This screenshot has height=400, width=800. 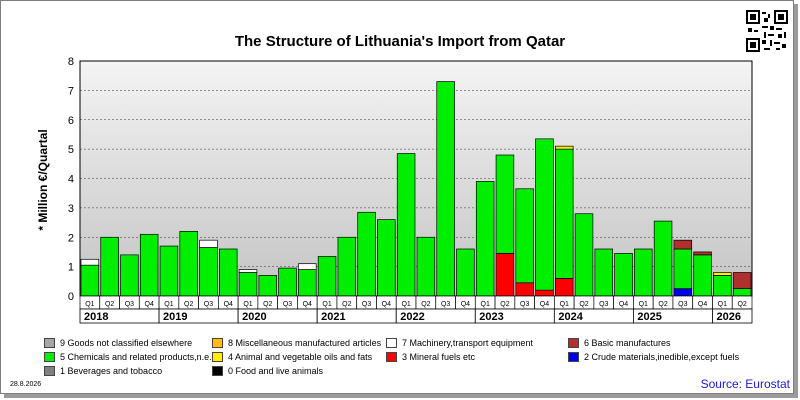 What do you see at coordinates (71, 91) in the screenshot?
I see `y-tick-label: 7` at bounding box center [71, 91].